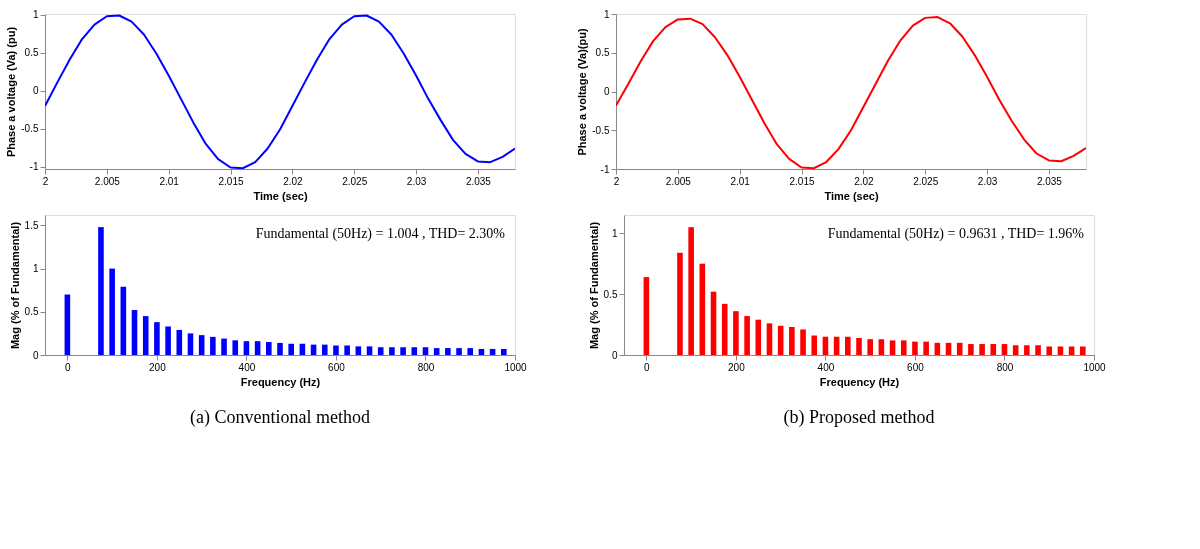 The width and height of the screenshot is (1200, 549). Describe the element at coordinates (355, 181) in the screenshot. I see `x-tick-label: 2.025` at that location.